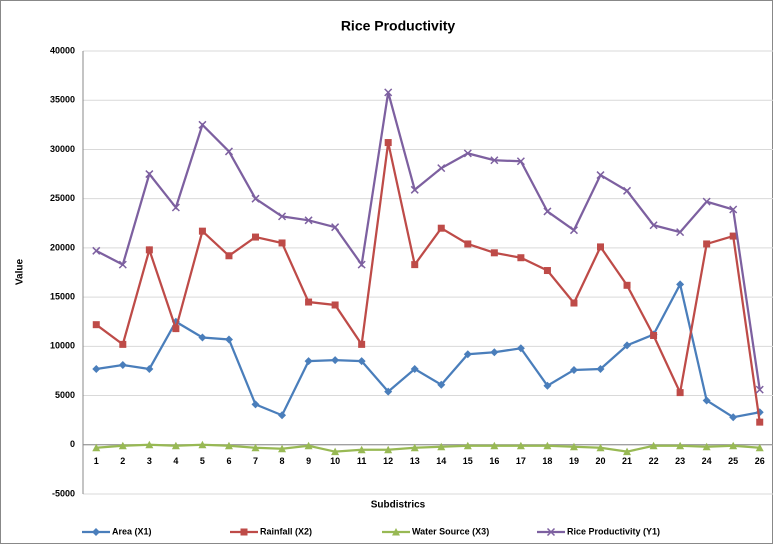 Image resolution: width=774 pixels, height=549 pixels. I want to click on x-tick-label: 11, so click(362, 461).